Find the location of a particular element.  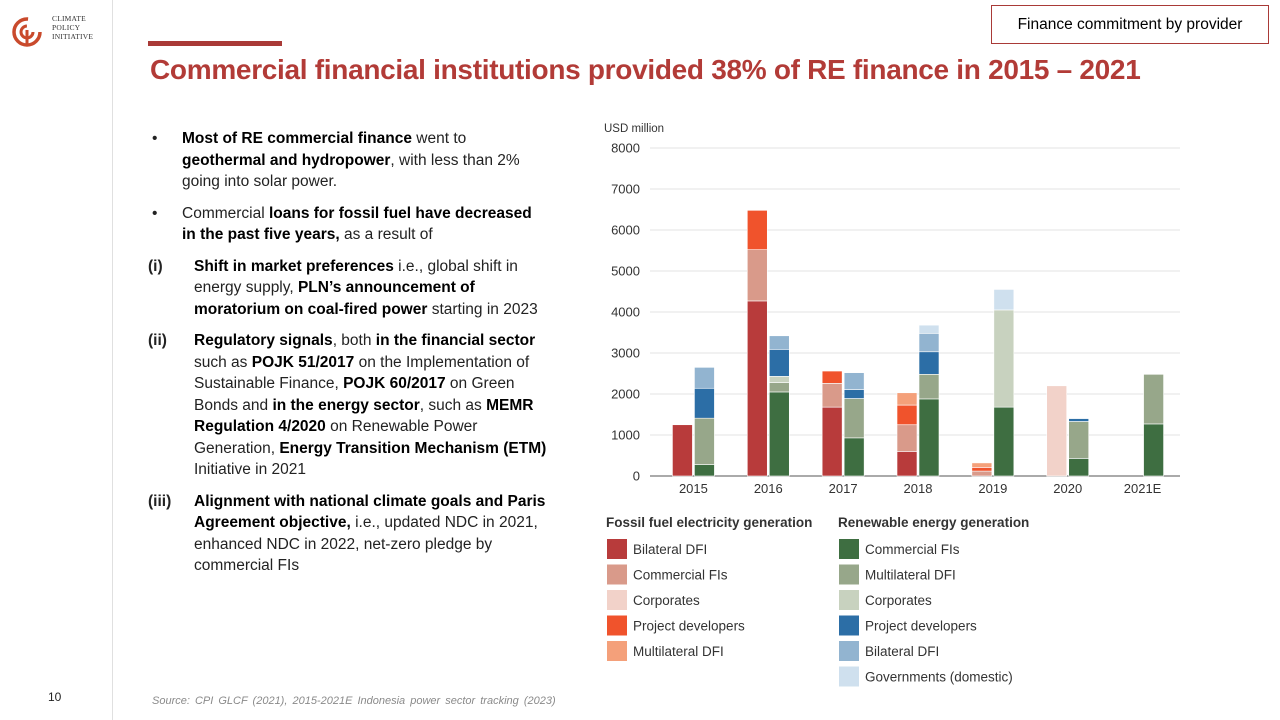

logo-line-3: INITIATIVE is located at coordinates (73, 36).